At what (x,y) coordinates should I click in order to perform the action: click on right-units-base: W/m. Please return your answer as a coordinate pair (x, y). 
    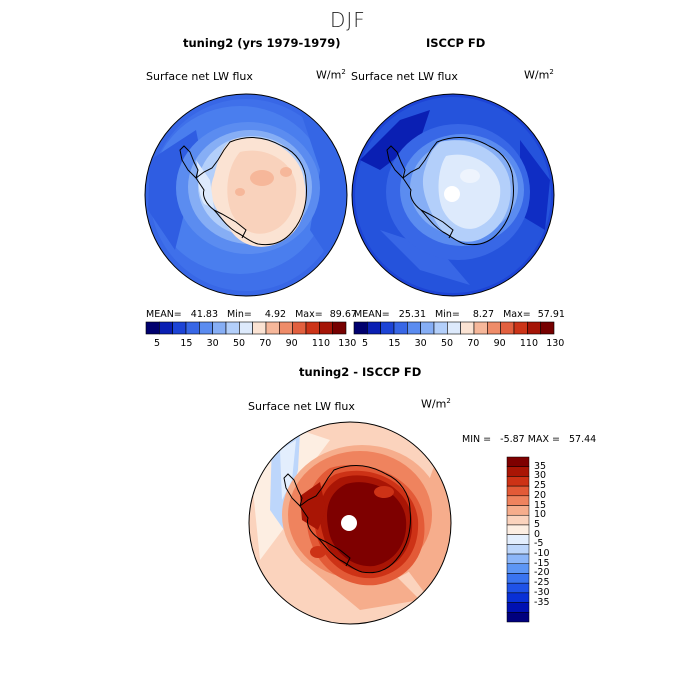
    Looking at the image, I should click on (537, 75).